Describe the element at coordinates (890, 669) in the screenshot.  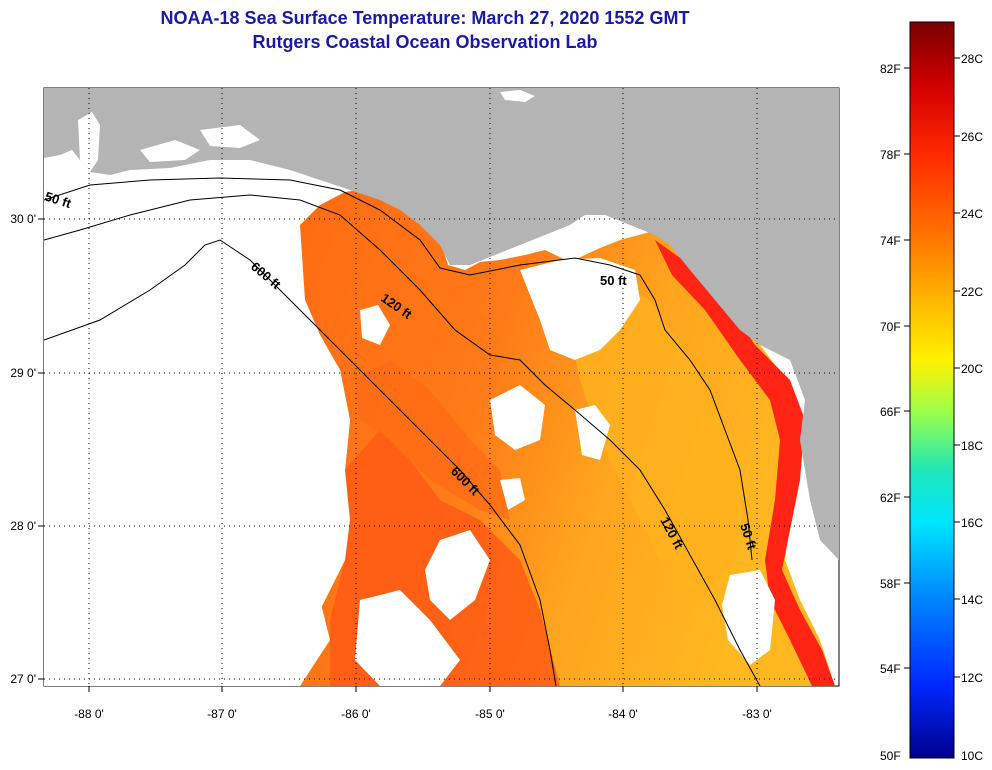
I see `fahrenheit-label: 54F` at that location.